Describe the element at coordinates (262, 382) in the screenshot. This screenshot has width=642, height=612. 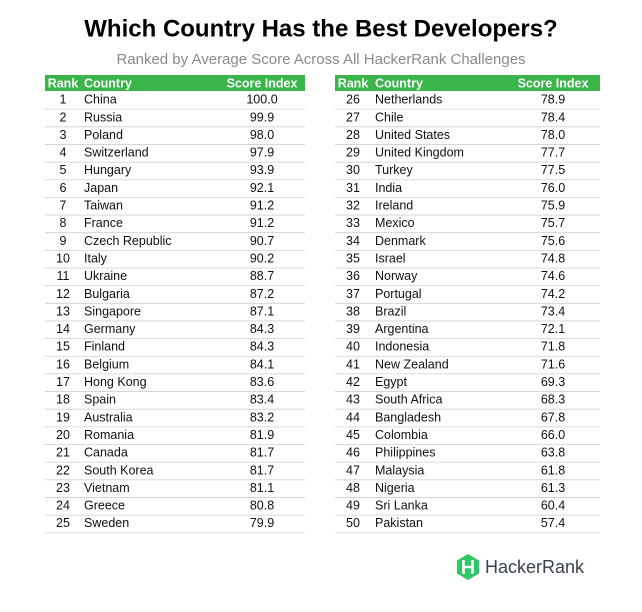
I see `table-cell: 83.6` at that location.